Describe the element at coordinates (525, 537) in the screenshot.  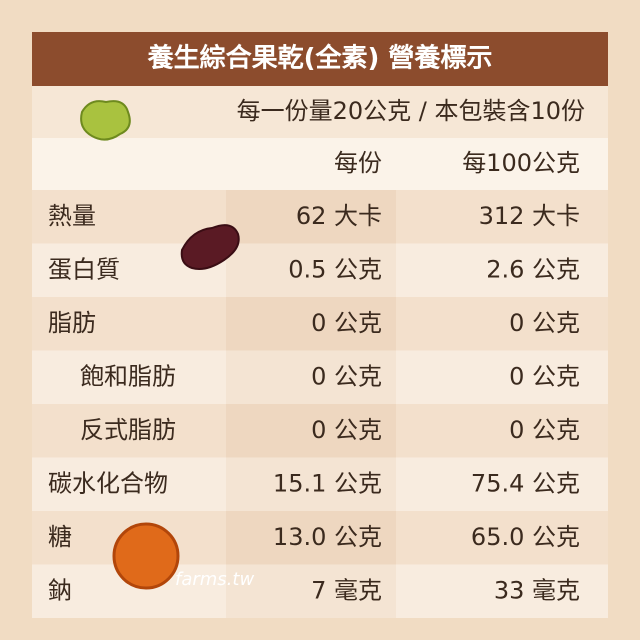
I see `per-100g: 65.0 公克` at that location.